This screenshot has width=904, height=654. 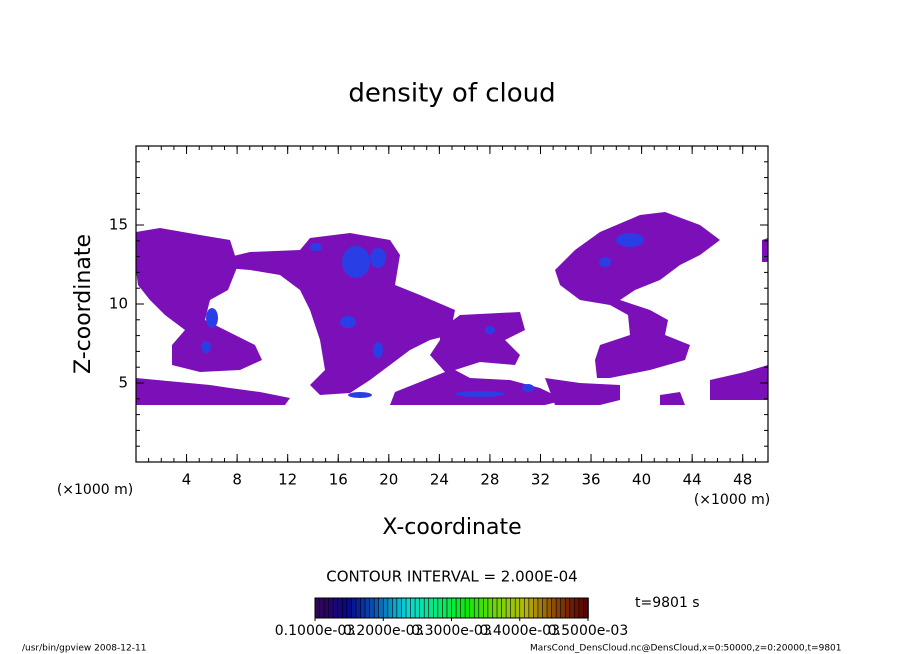 What do you see at coordinates (237, 480) in the screenshot?
I see `x-tick-label: 8` at bounding box center [237, 480].